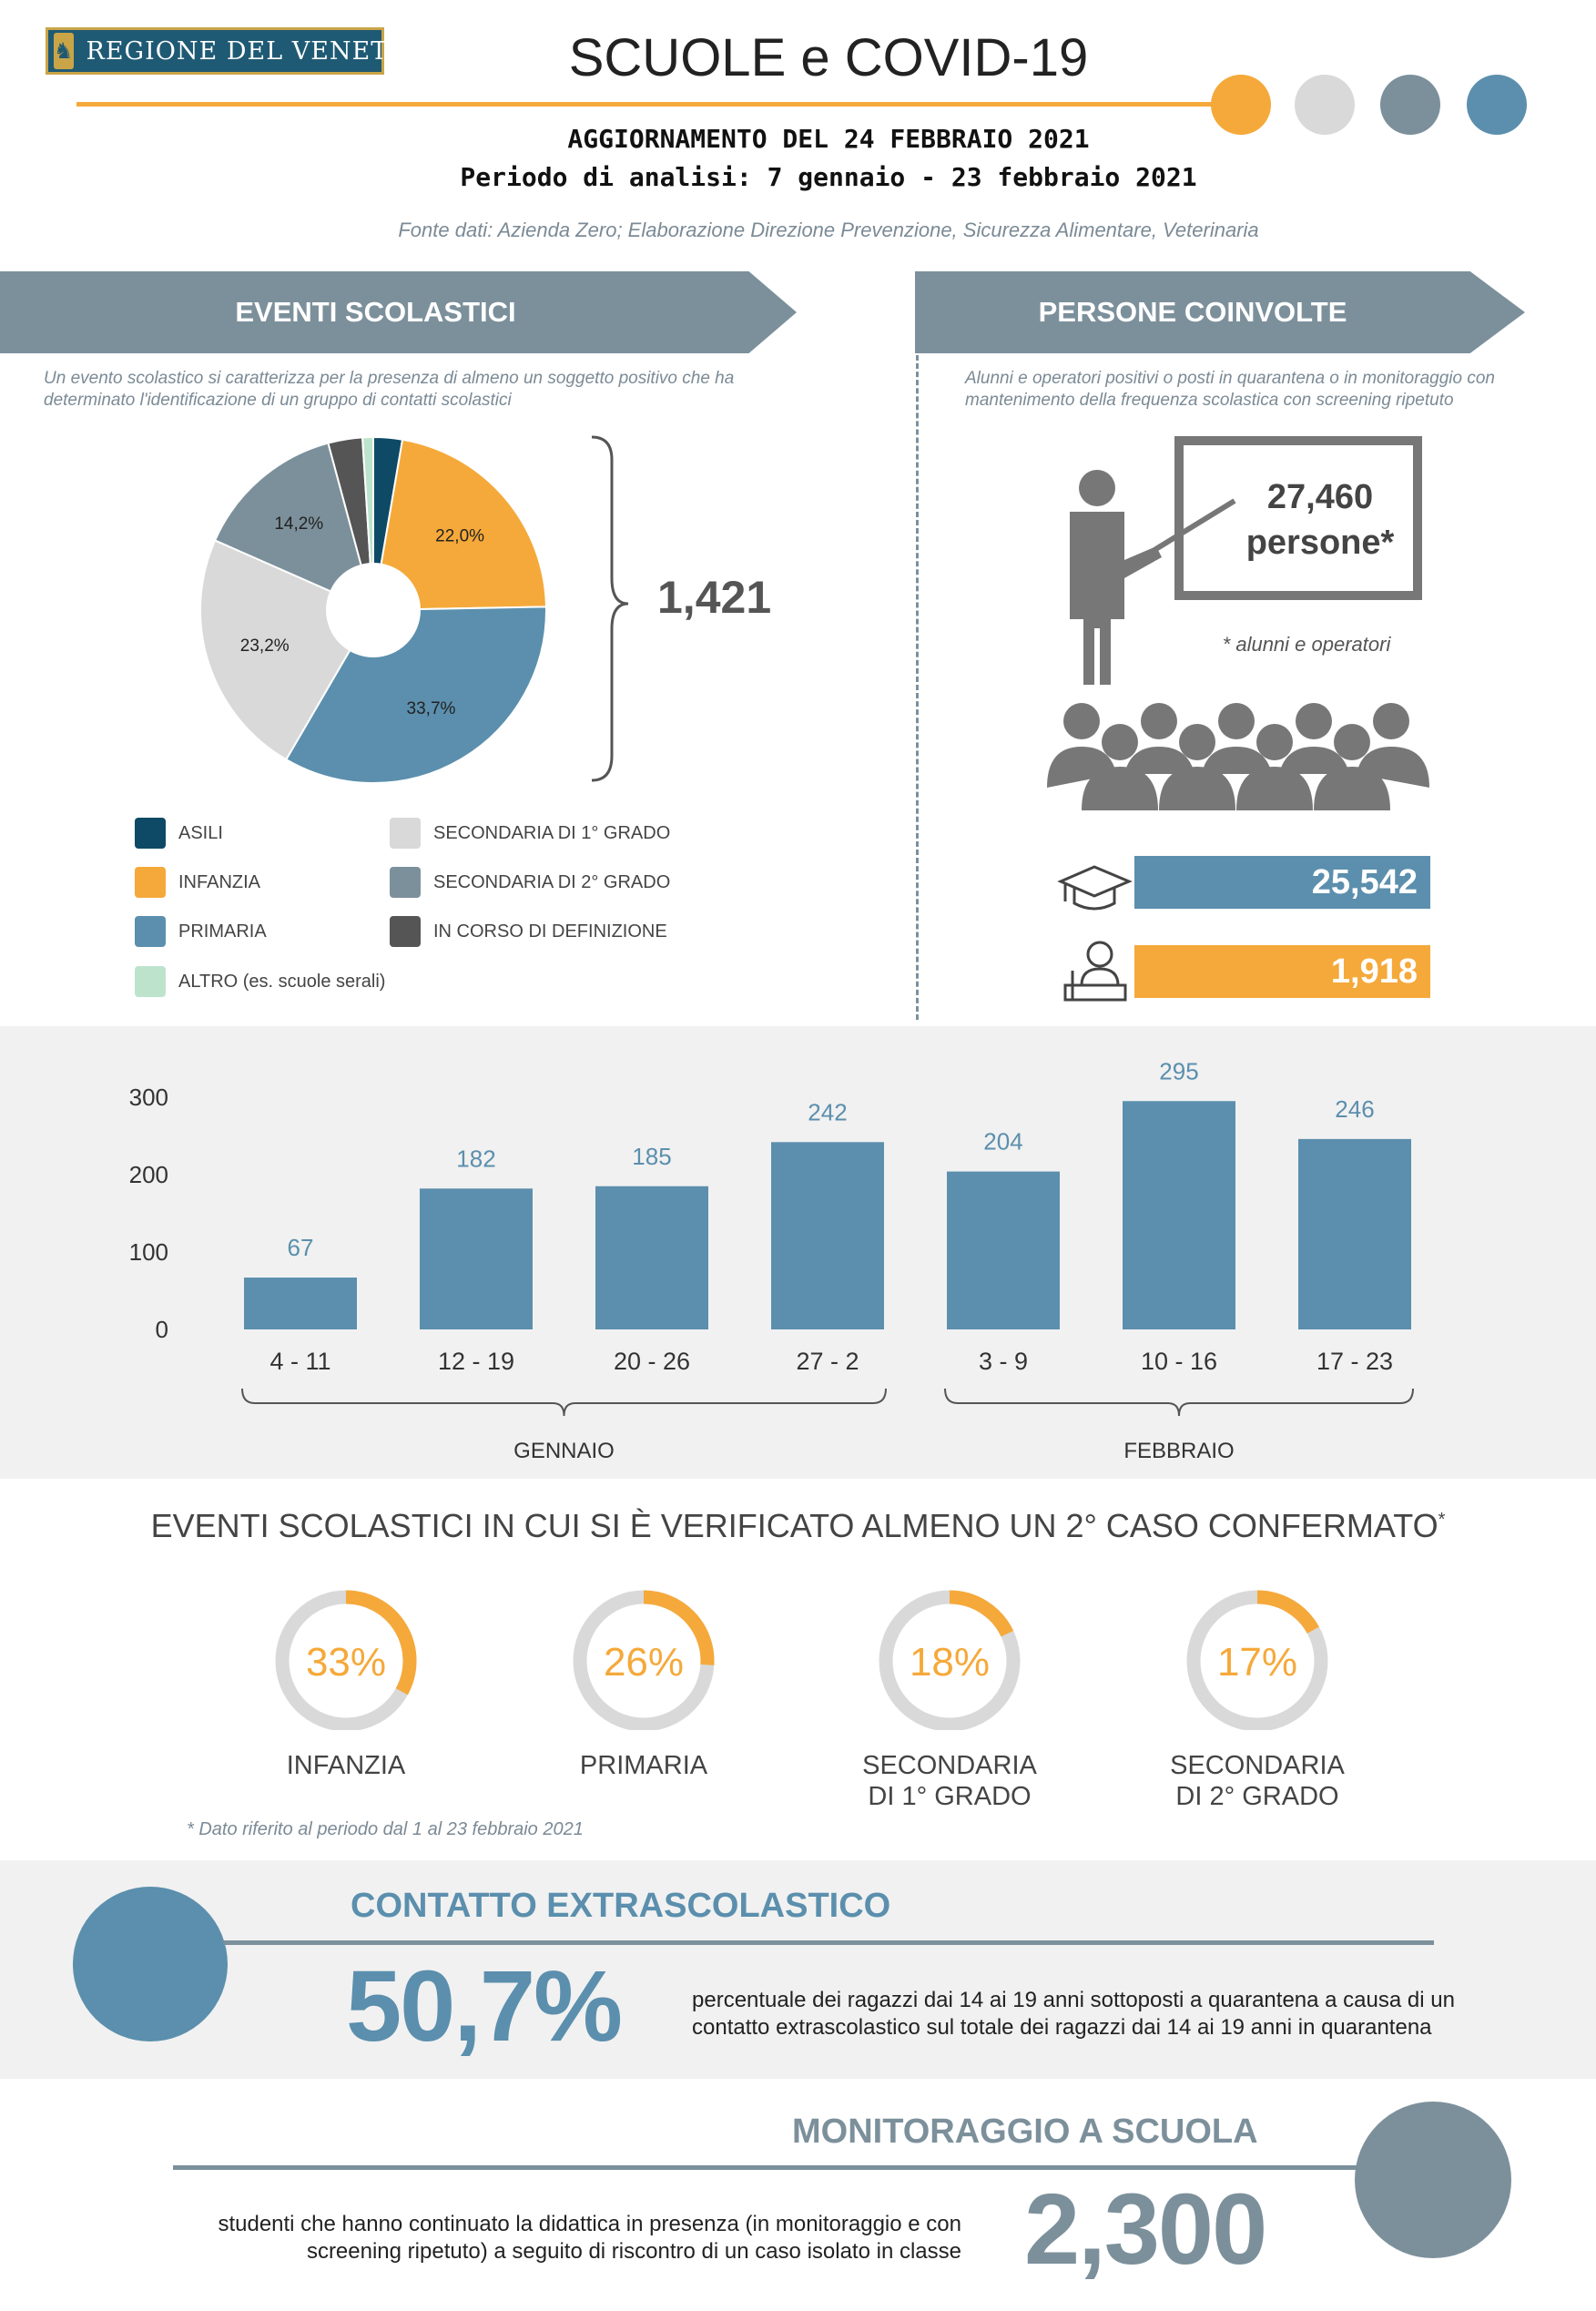  Describe the element at coordinates (827, 1361) in the screenshot. I see `x-tick-label: 27 - 2` at that location.